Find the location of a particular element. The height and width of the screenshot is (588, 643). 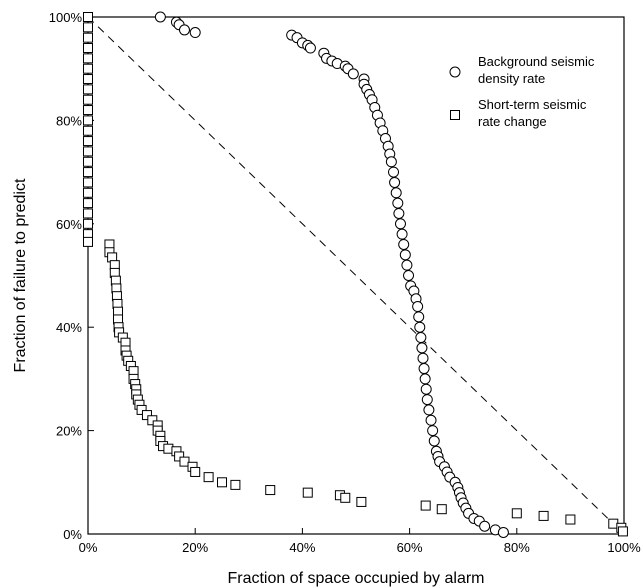

legend-label: Background seismic is located at coordinates (536, 61).